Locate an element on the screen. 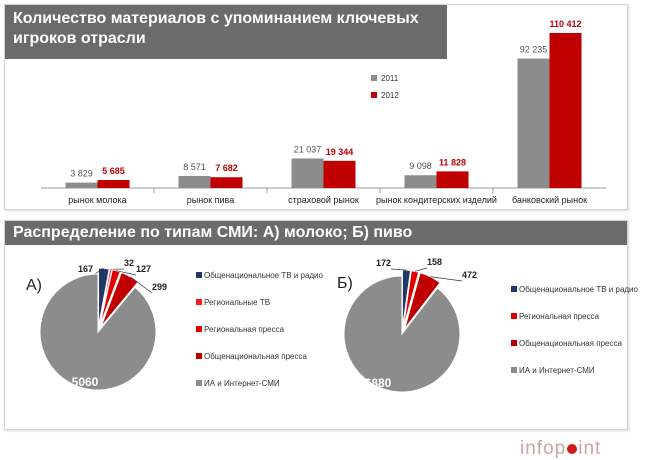 The image size is (646, 460). pie-panel-label-a: А) is located at coordinates (34, 285).